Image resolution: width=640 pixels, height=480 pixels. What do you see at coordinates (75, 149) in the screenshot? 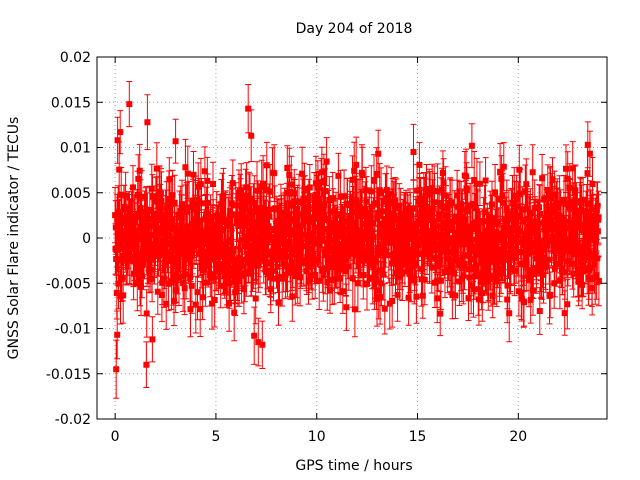
I see `y-tick-label: 0.01` at bounding box center [75, 149].